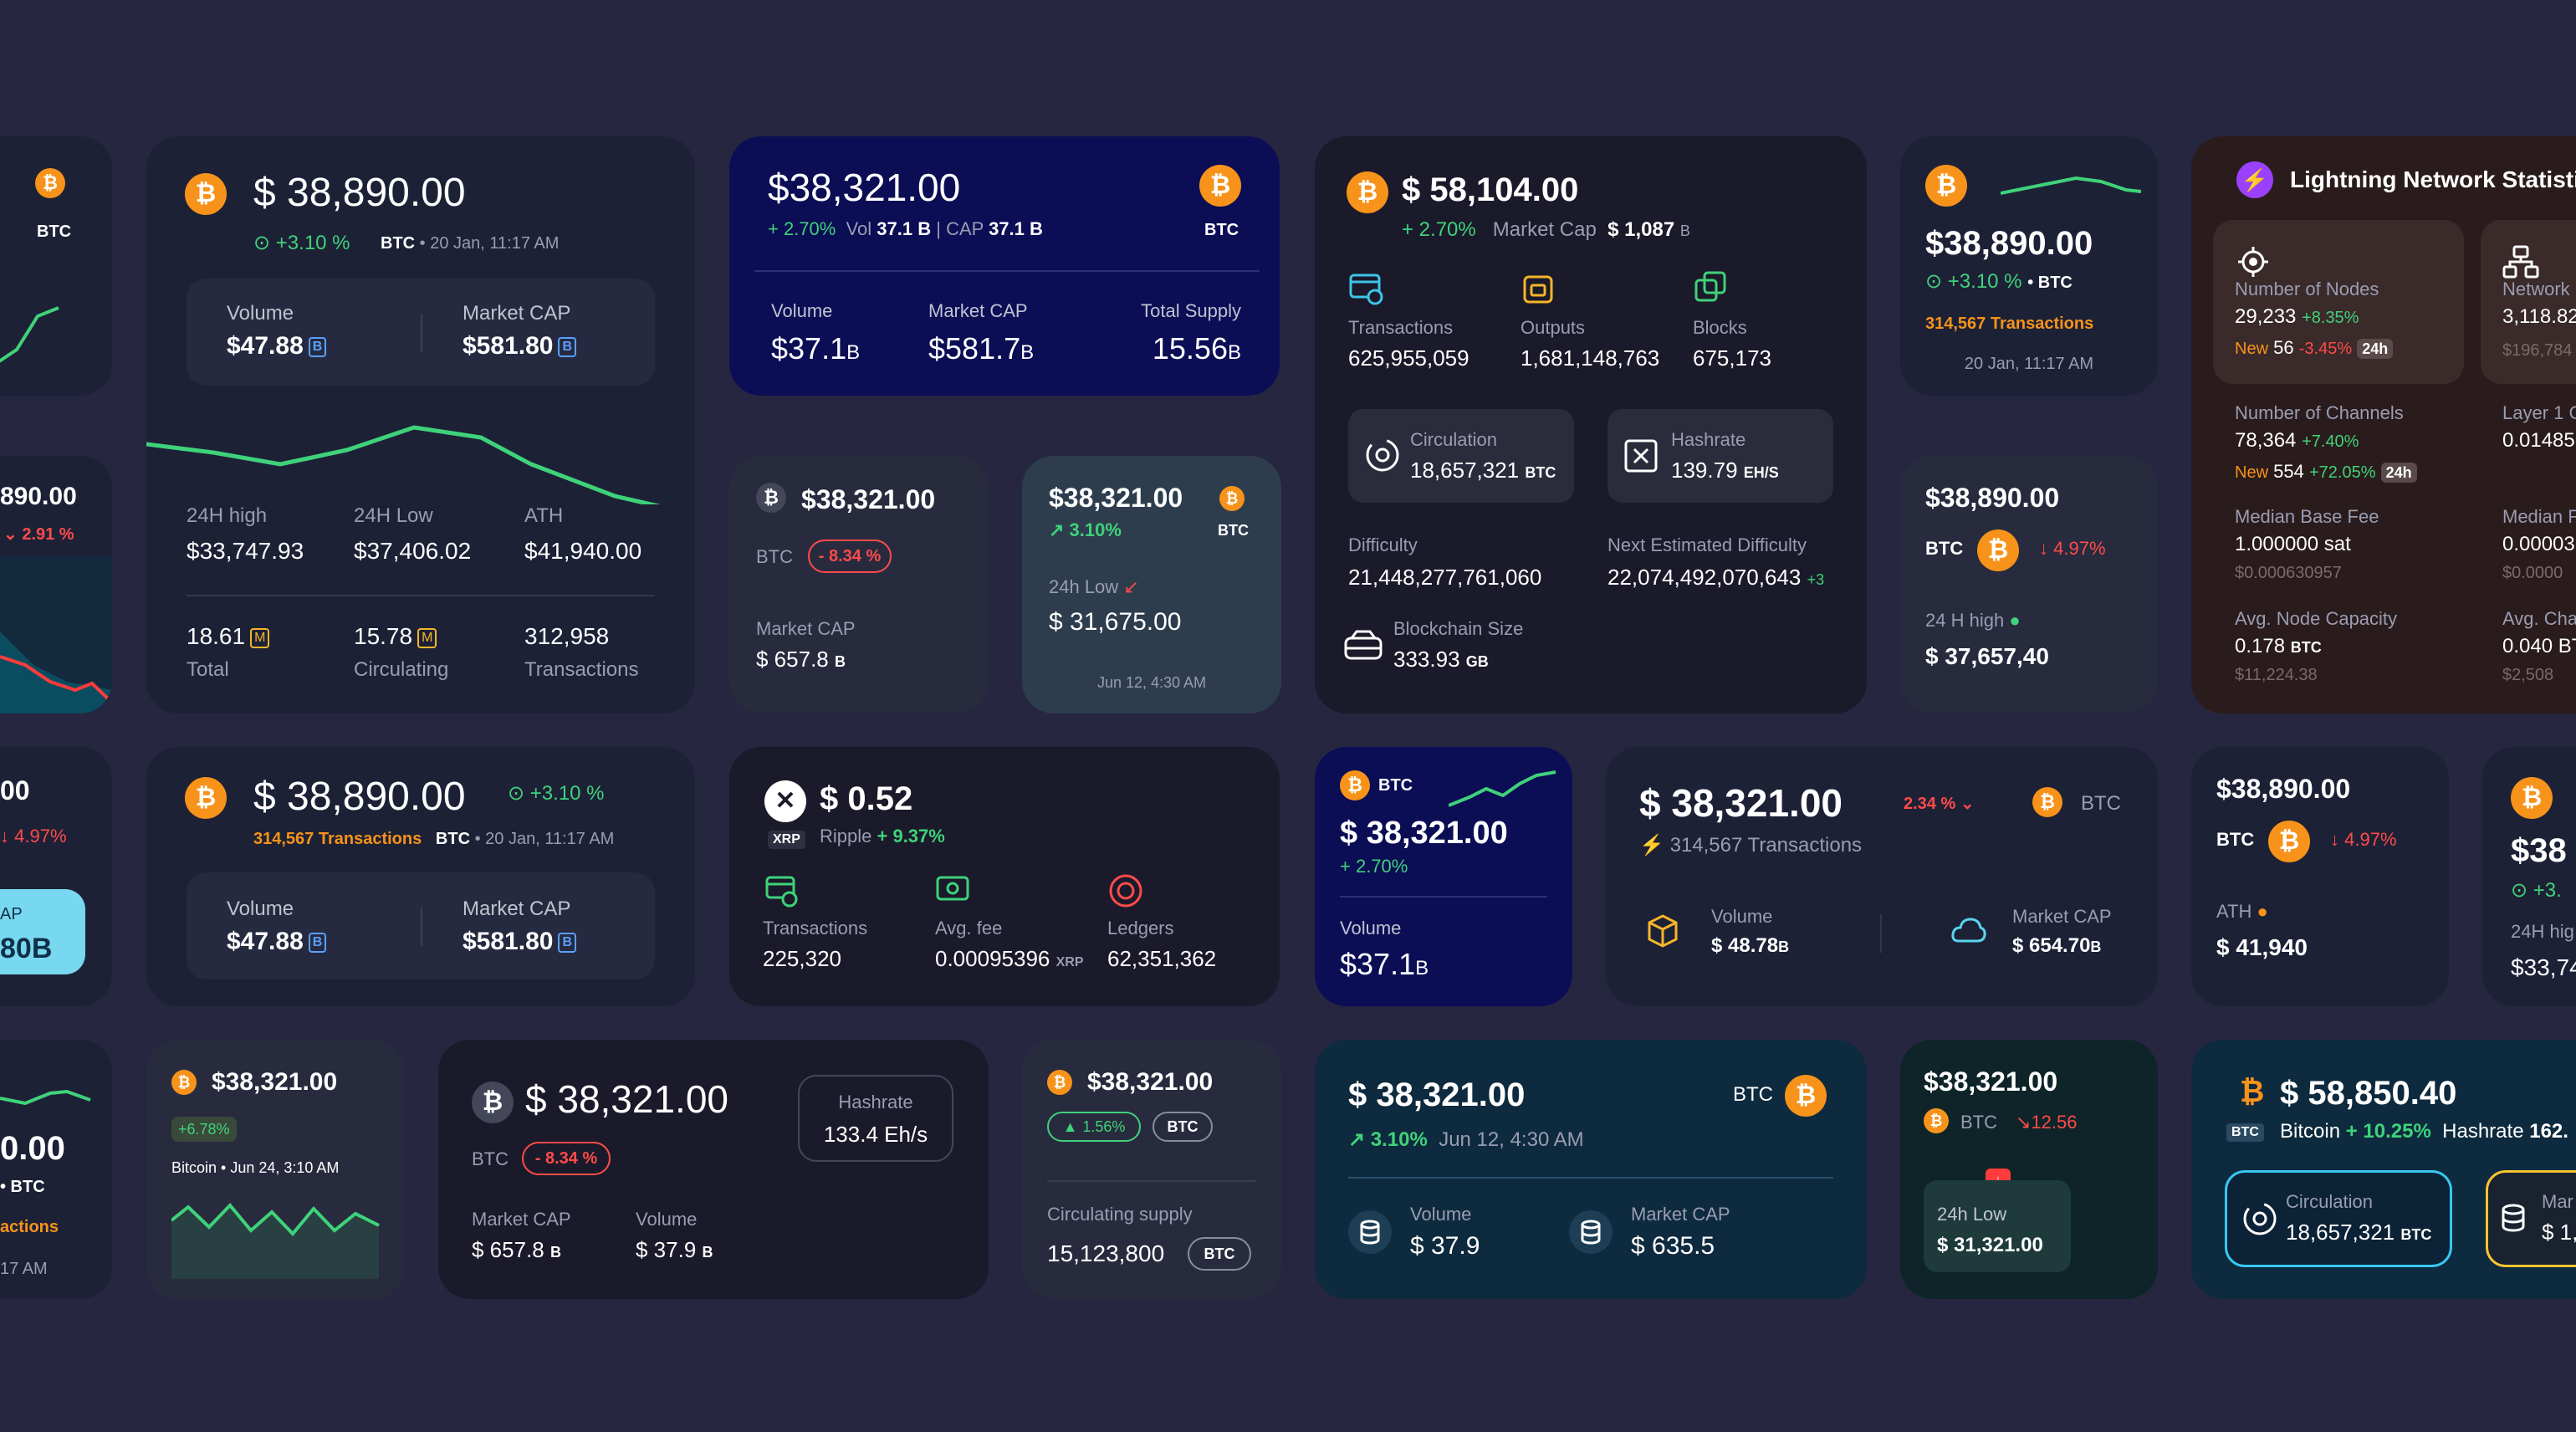 The image size is (2576, 1432). Describe the element at coordinates (2297, 441) in the screenshot. I see `ch-value: 78,364 +7.40%` at that location.